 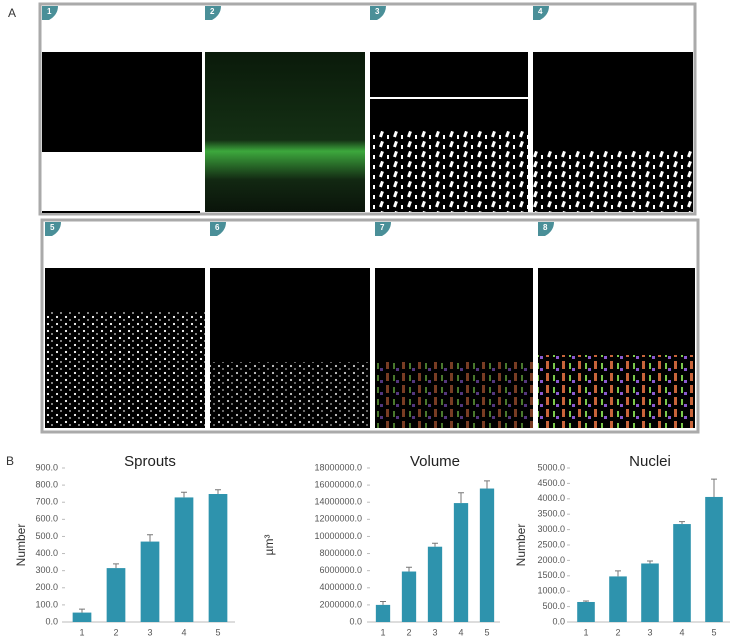 I want to click on image-number: 7, so click(x=382, y=227).